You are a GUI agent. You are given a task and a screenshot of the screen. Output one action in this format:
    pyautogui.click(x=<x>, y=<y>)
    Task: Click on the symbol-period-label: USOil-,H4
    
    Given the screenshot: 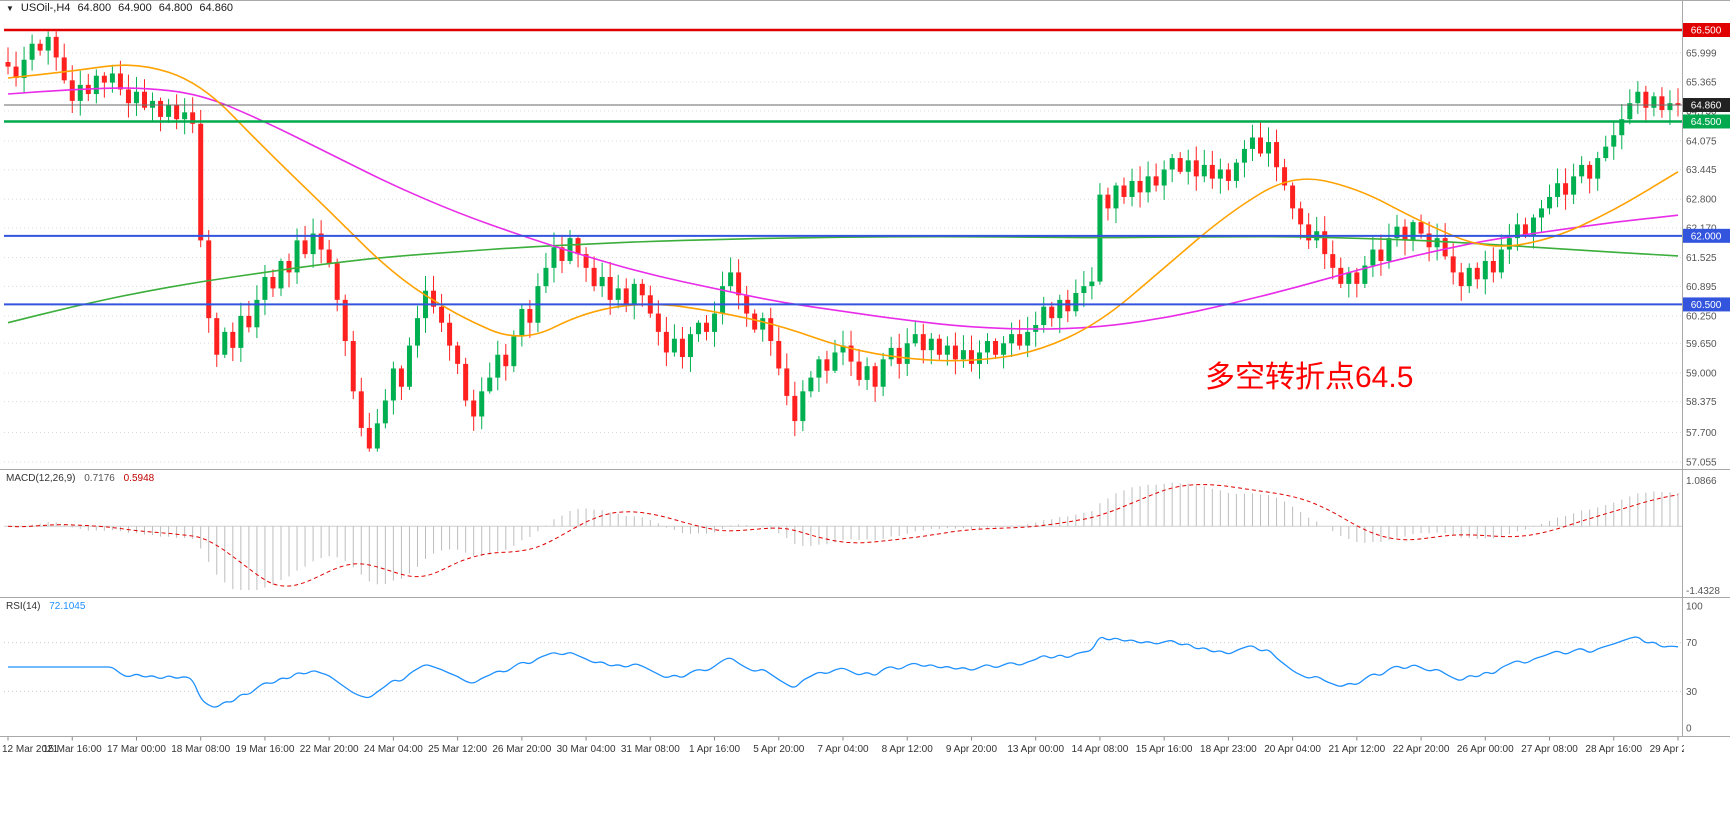 What is the action you would take?
    pyautogui.click(x=45, y=8)
    